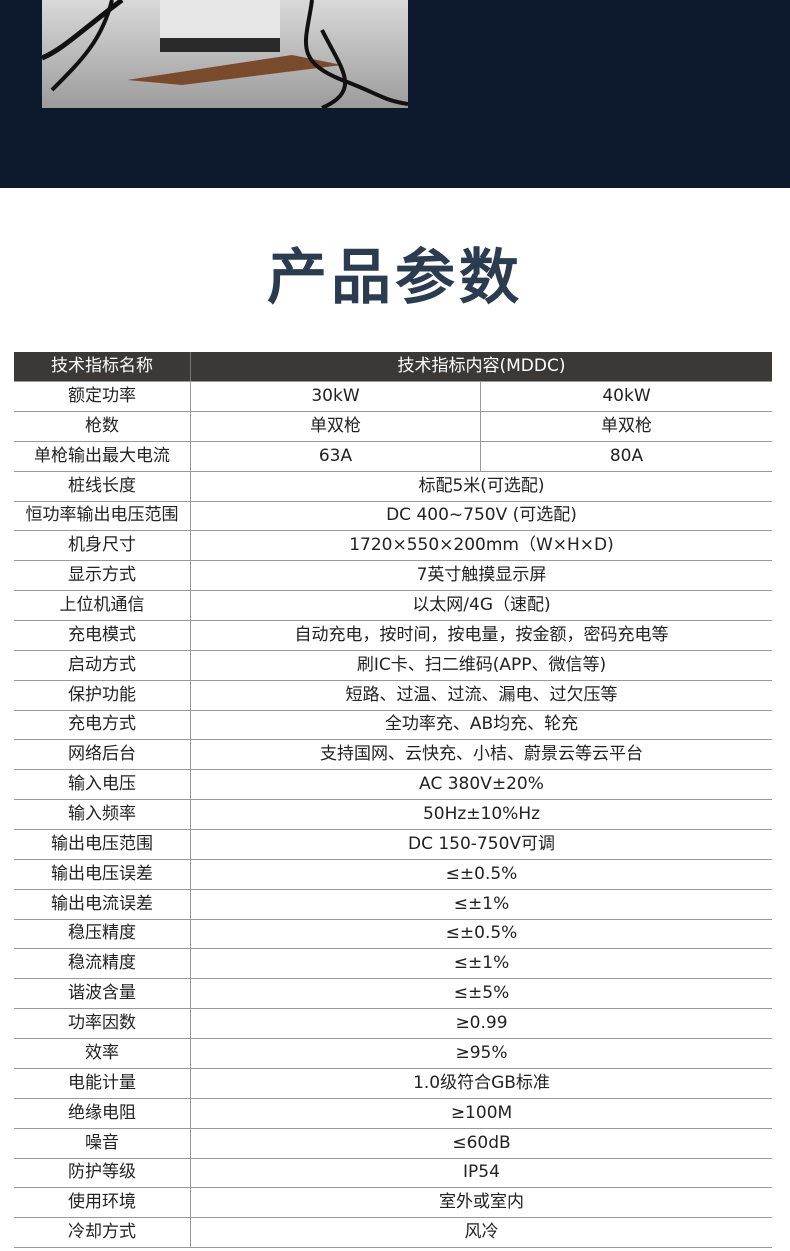  I want to click on table-row: 单枪输出最大电流 63A 80A, so click(393, 456).